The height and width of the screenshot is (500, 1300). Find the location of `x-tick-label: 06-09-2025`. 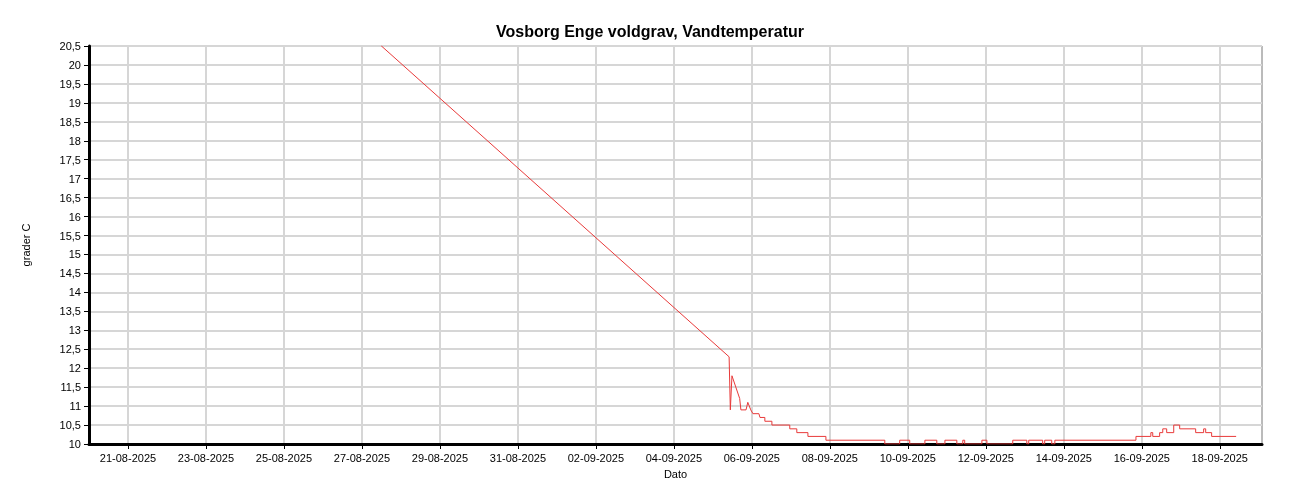

x-tick-label: 06-09-2025 is located at coordinates (751, 457).